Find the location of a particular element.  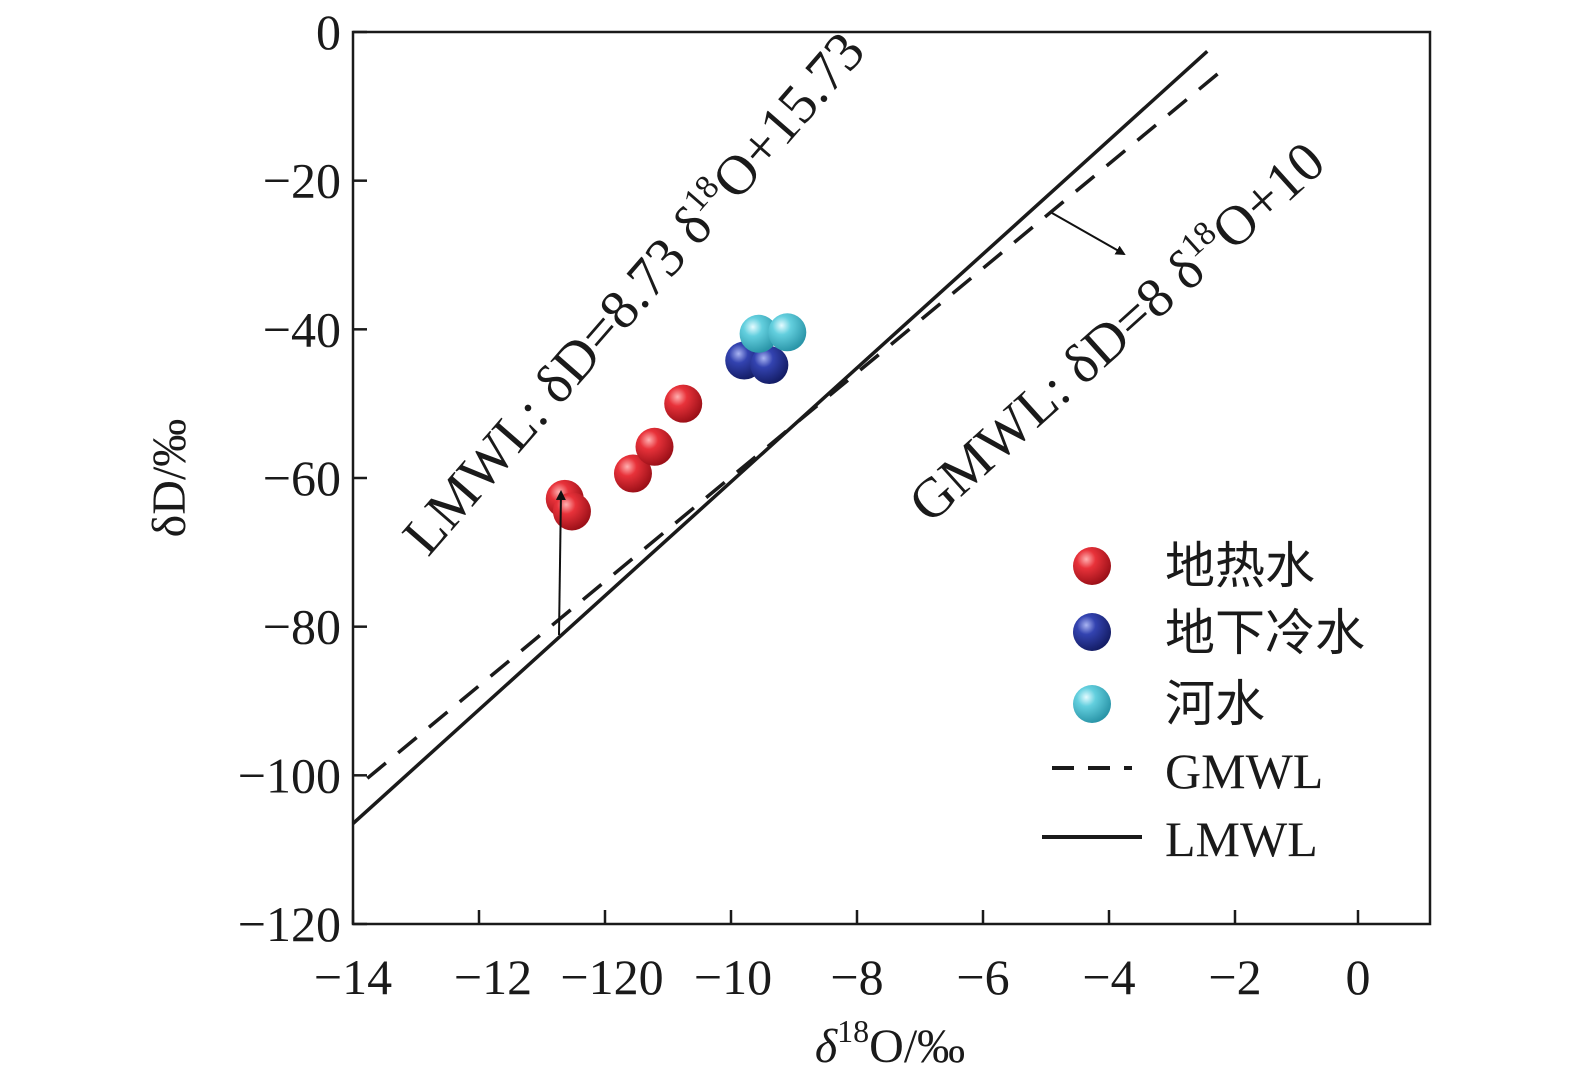

y-tick-label: −40 is located at coordinates (302, 329).